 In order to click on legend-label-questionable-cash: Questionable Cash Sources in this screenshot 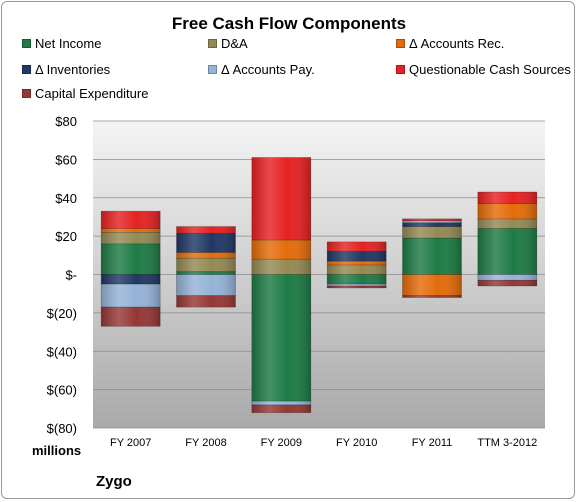, I will do `click(490, 69)`.